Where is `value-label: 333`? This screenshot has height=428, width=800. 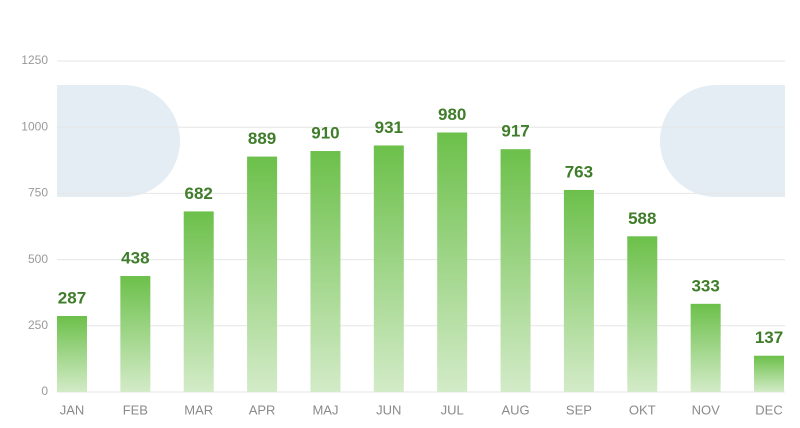
value-label: 333 is located at coordinates (705, 285).